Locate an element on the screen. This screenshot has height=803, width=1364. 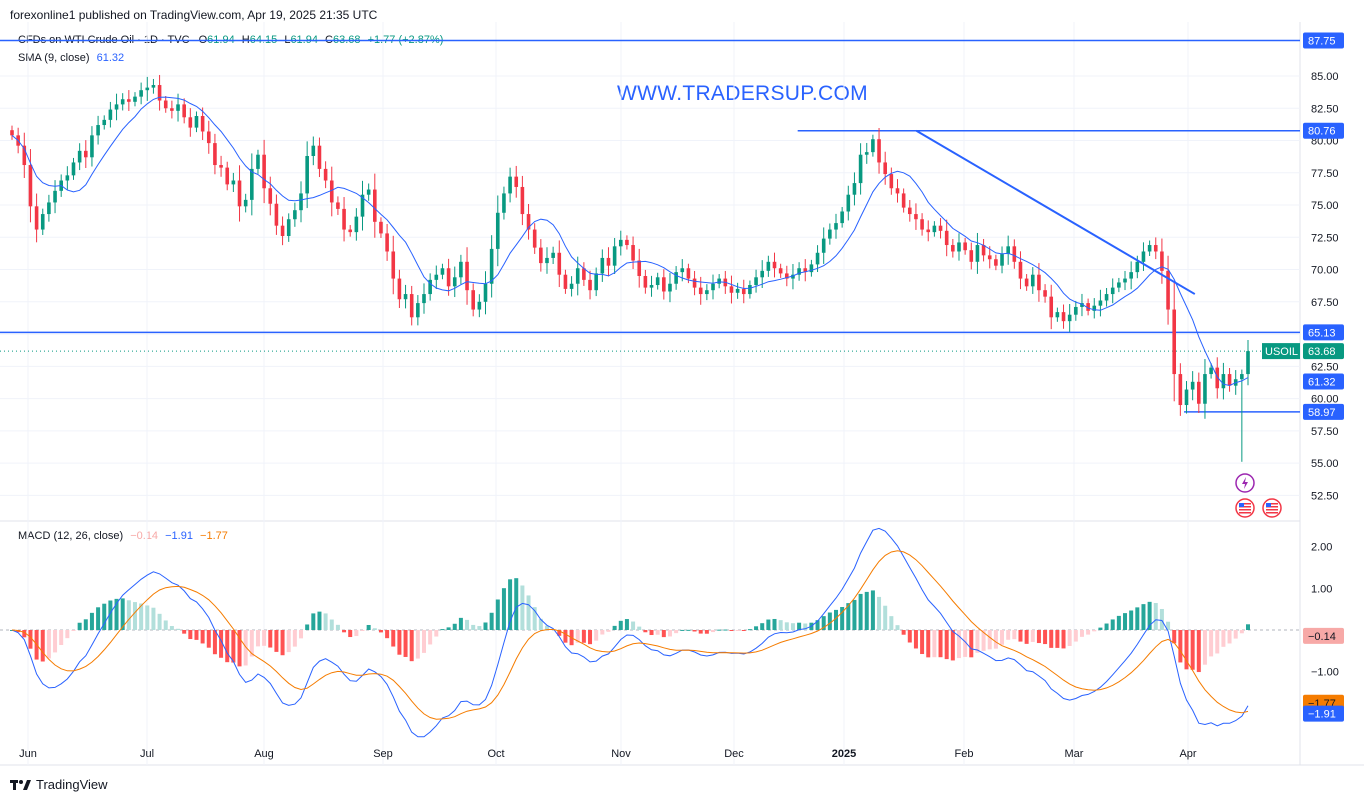
price-tag-box is located at coordinates (1323, 130).